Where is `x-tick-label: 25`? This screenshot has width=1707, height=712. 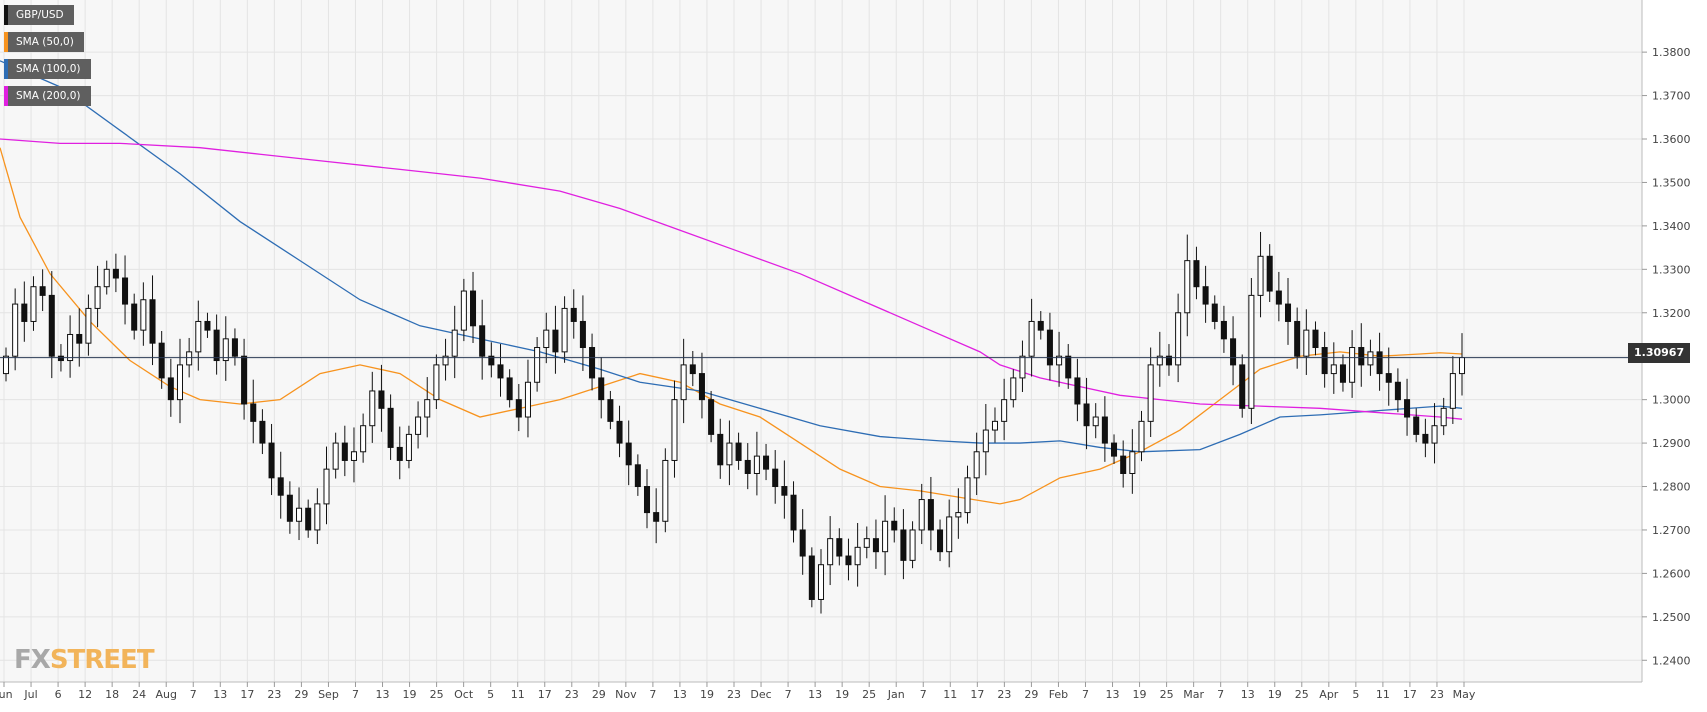
x-tick-label: 25 is located at coordinates (1167, 694).